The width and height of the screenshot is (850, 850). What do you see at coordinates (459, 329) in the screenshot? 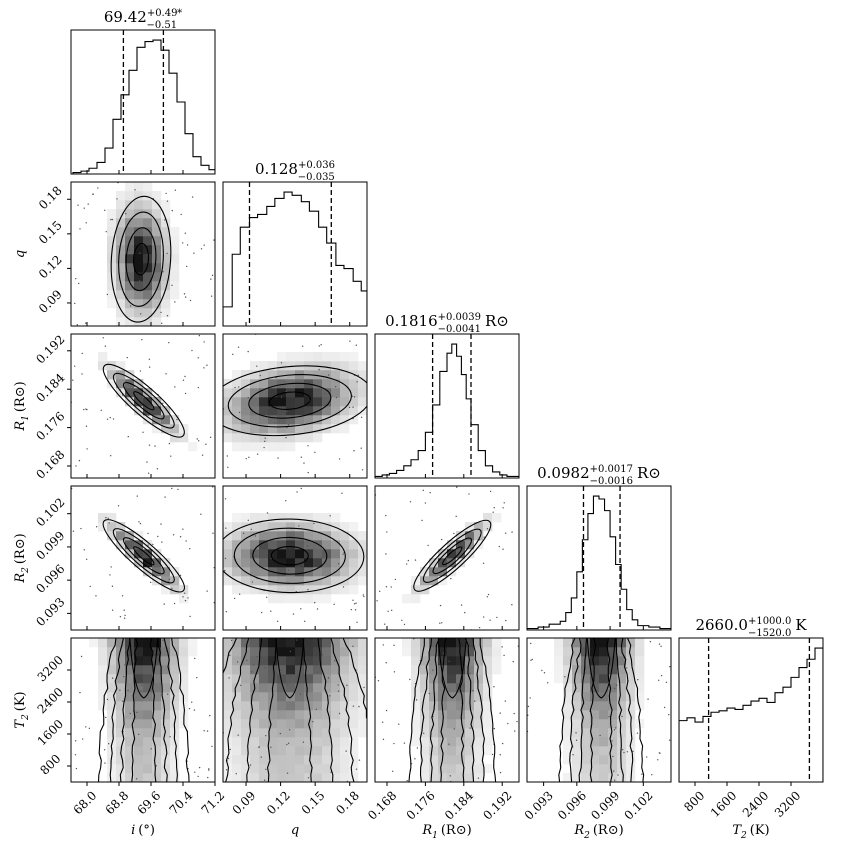
I see `title-lower: −0.0041` at bounding box center [459, 329].